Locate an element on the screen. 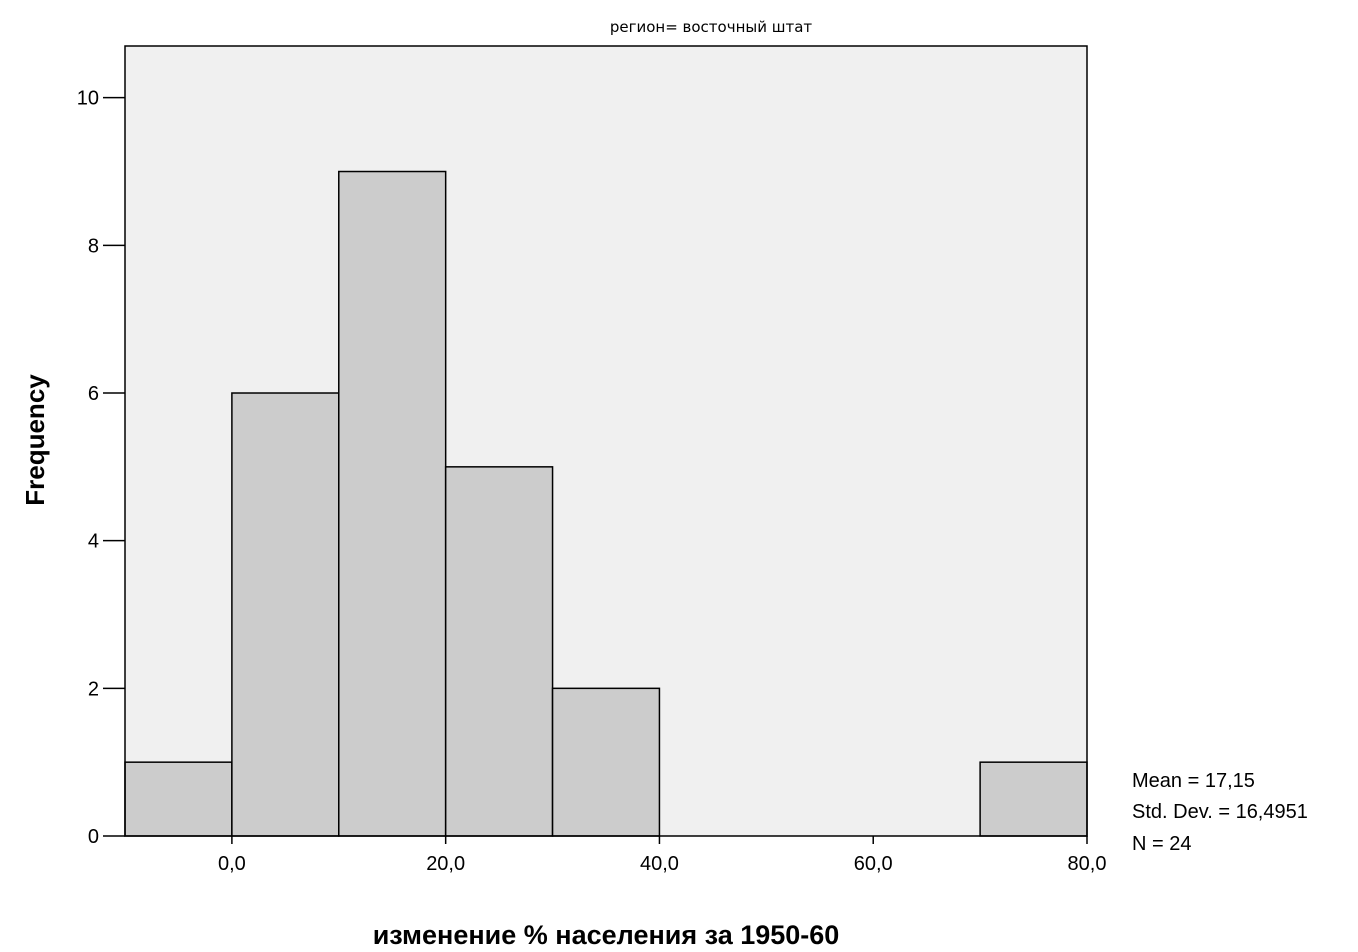  x-tick-label: 0,0 is located at coordinates (232, 864).